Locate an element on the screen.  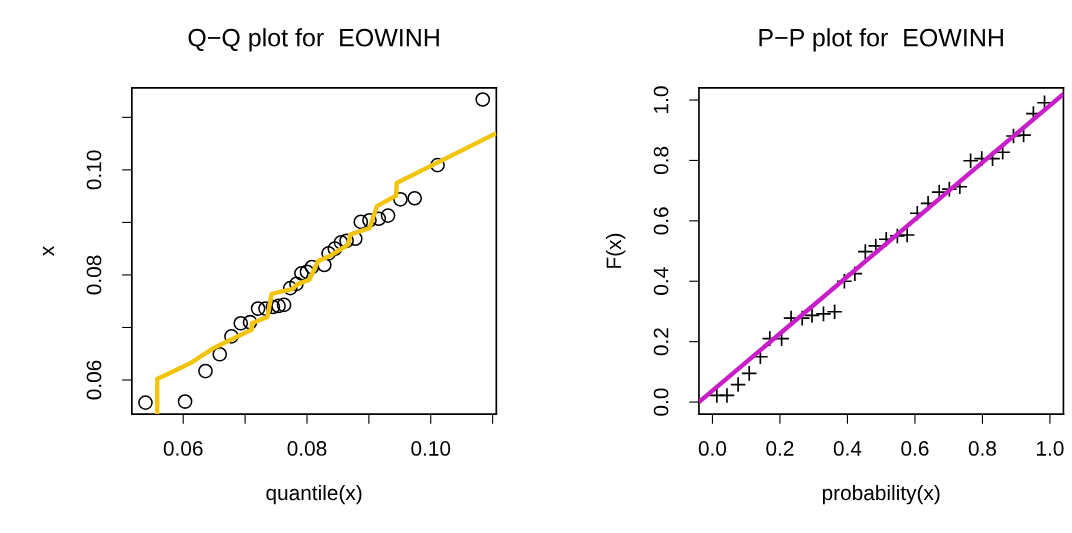
y-tick-label: 0.8 is located at coordinates (661, 160).